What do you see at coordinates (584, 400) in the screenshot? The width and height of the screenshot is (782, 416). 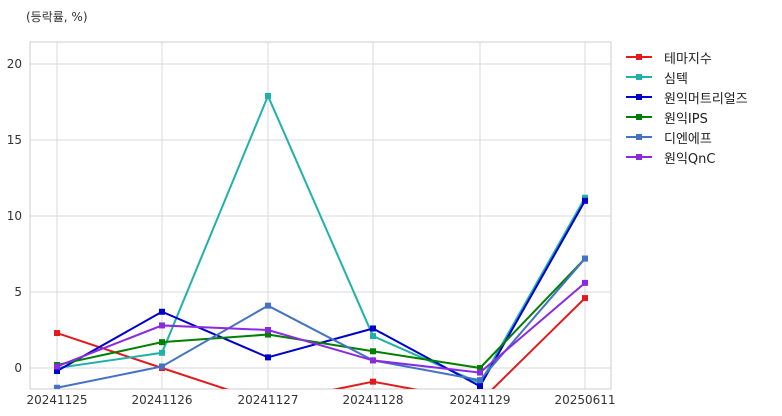 I see `x-tick-label: 20250611` at bounding box center [584, 400].